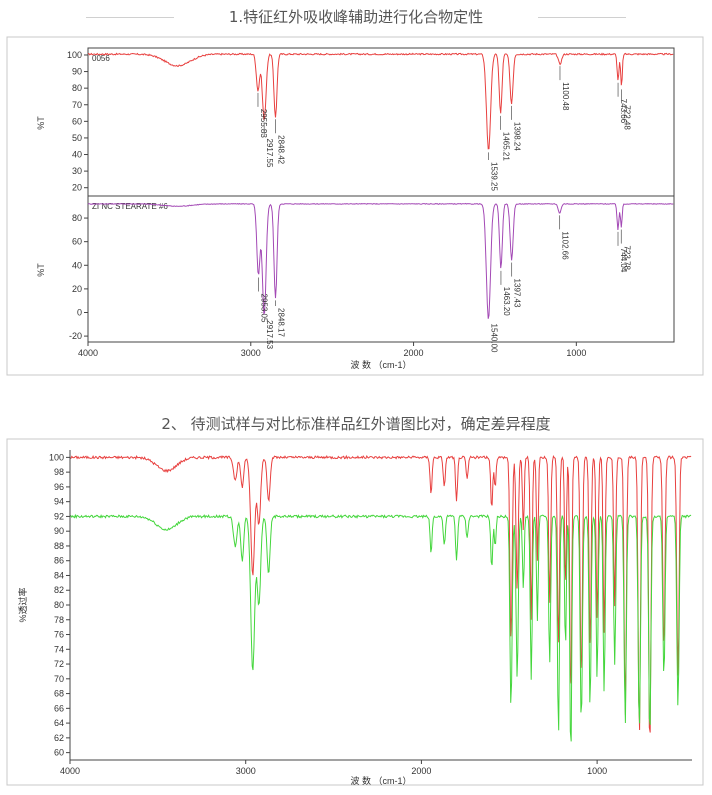 Image resolution: width=712 pixels, height=795 pixels. I want to click on y-tick-label: 78, so click(59, 620).